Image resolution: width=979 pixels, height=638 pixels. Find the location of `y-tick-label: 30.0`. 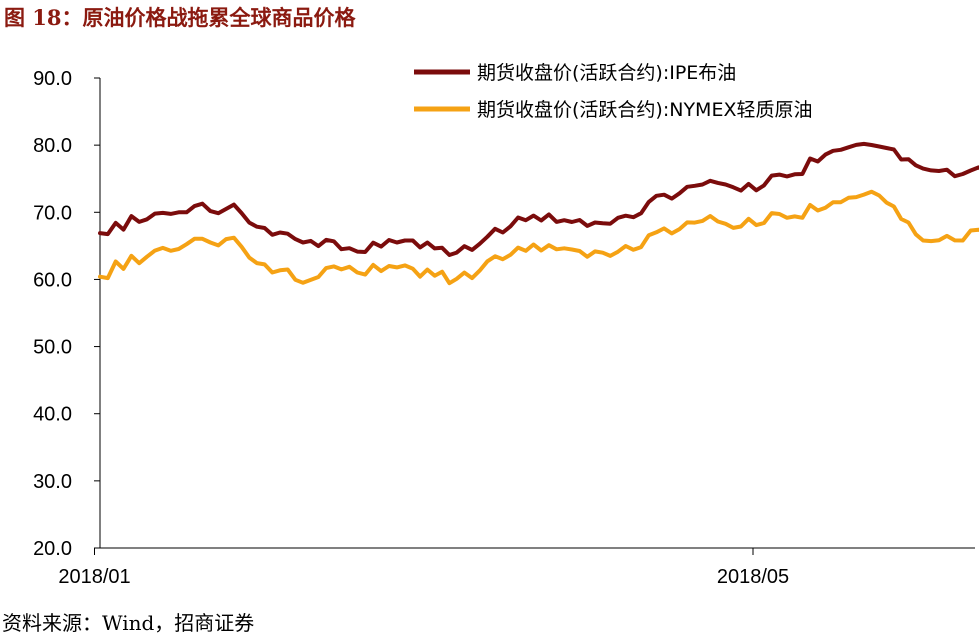

y-tick-label: 30.0 is located at coordinates (52, 482).